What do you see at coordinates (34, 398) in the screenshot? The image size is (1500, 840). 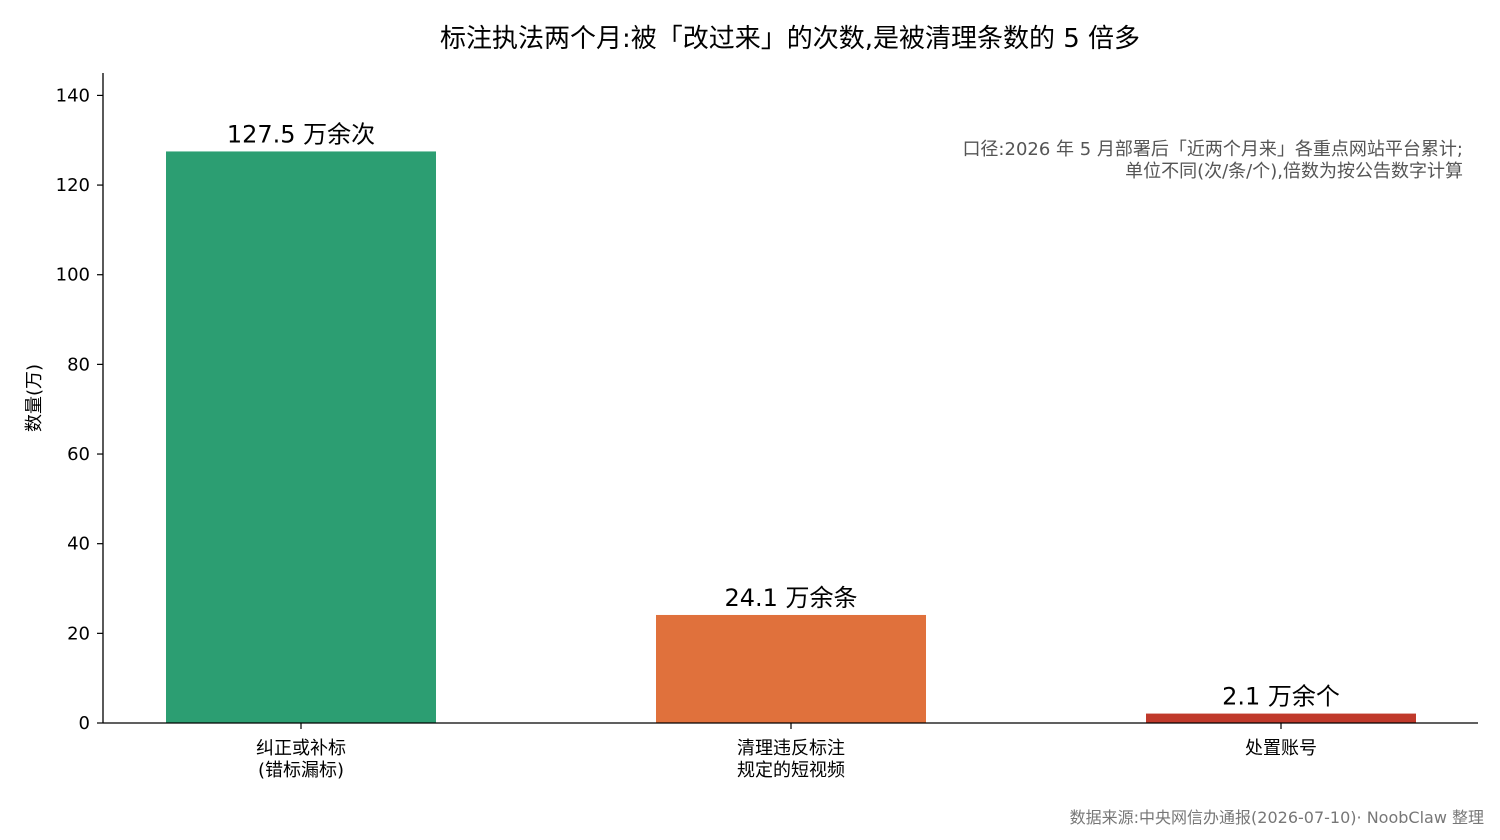 I see `y-axis-label: 数量(万)` at bounding box center [34, 398].